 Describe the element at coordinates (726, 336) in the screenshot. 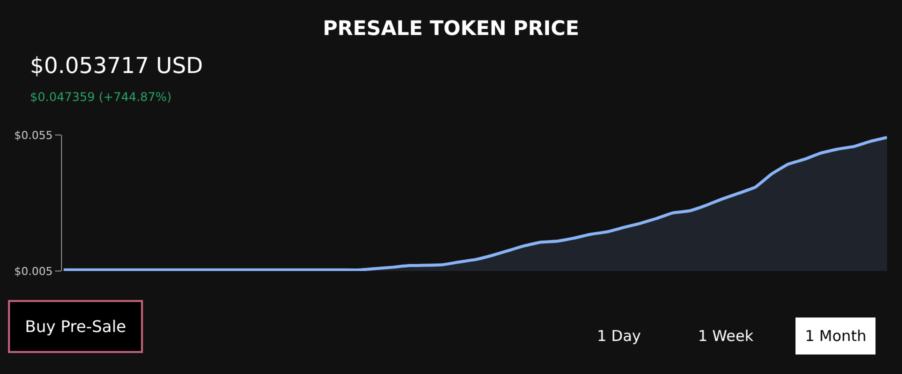

I see `text: 1 Week` at that location.